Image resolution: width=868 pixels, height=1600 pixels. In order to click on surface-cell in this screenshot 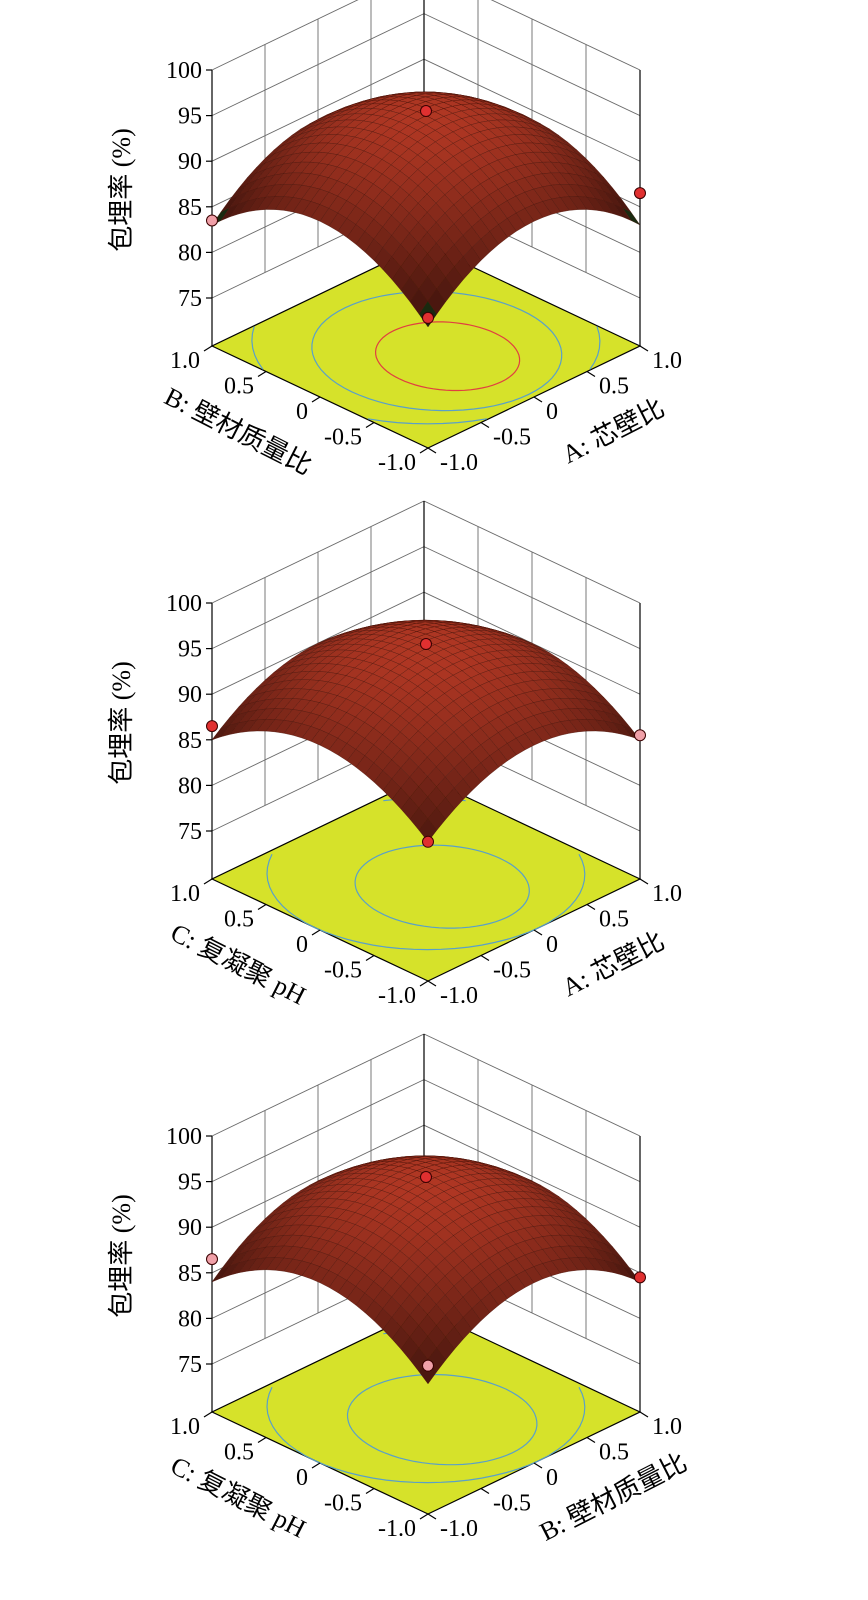, I will do `click(428, 830)`.